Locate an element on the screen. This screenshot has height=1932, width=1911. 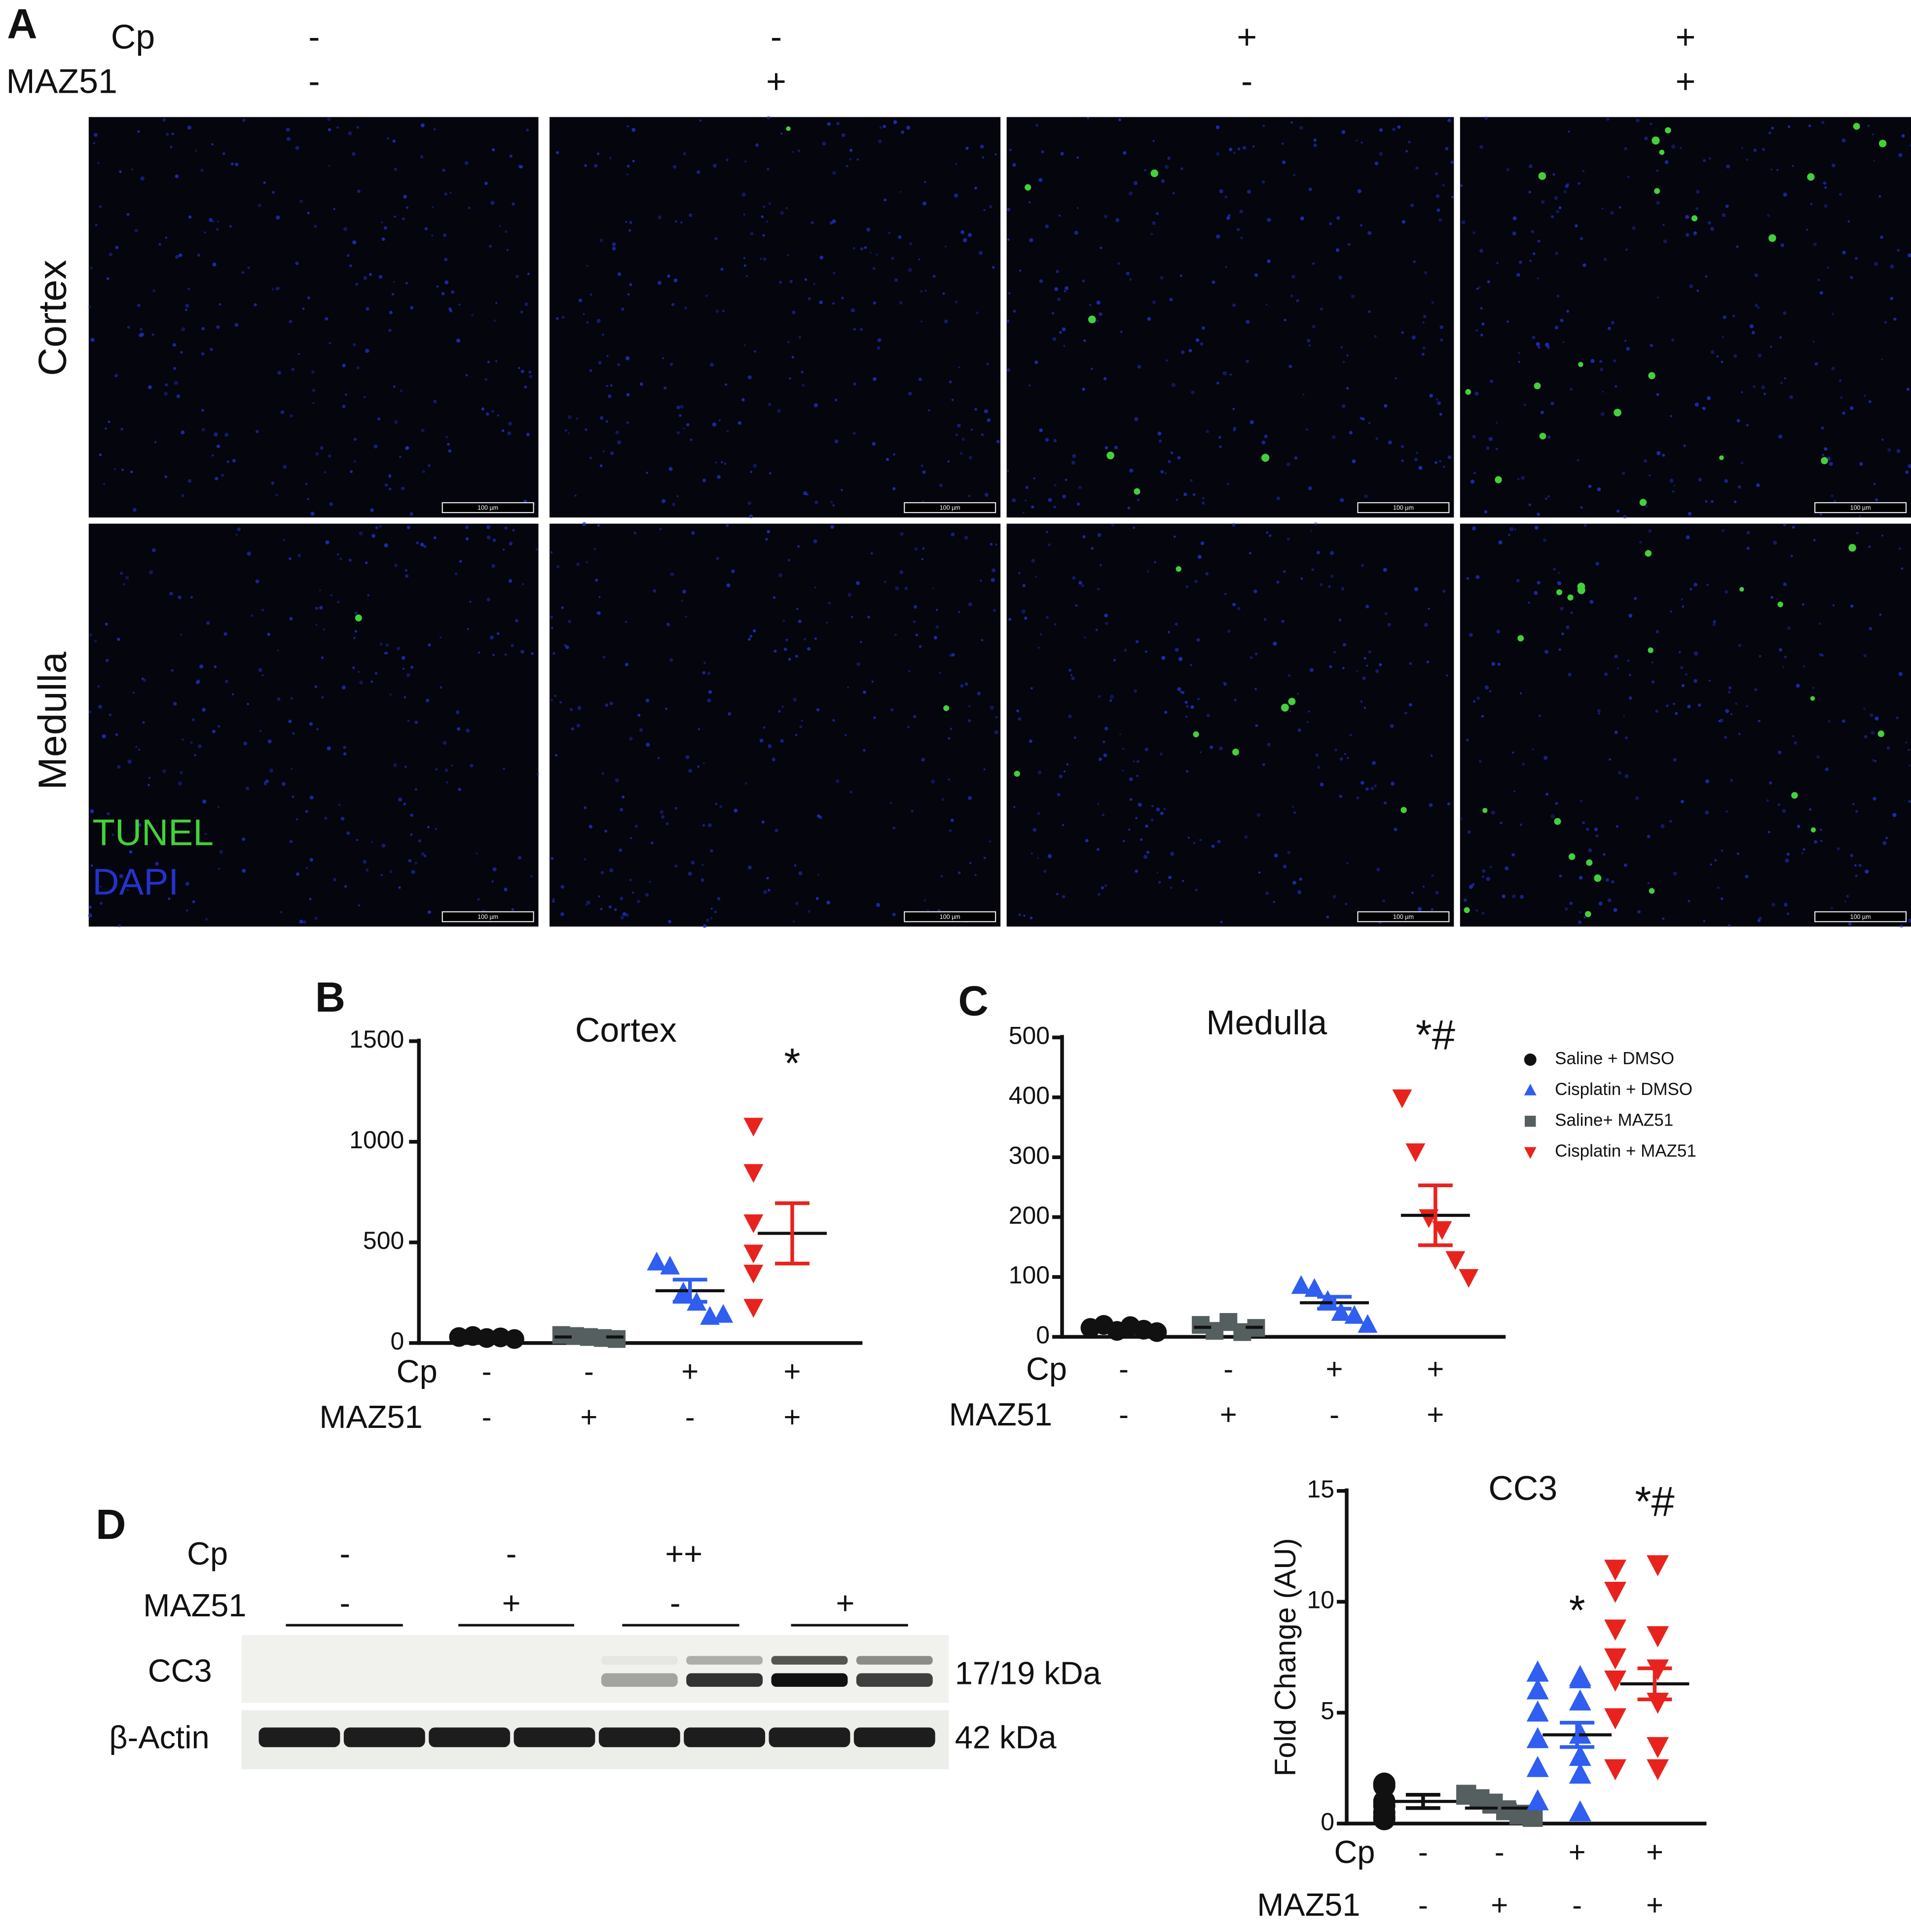
x-row-value: - is located at coordinates (1334, 1414).